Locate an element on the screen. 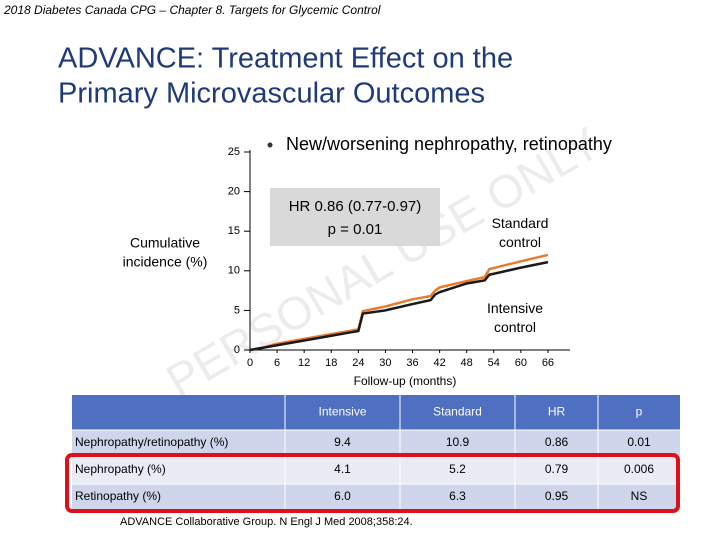 The image size is (720, 540). row-label: Retinopathy (%) is located at coordinates (118, 496).